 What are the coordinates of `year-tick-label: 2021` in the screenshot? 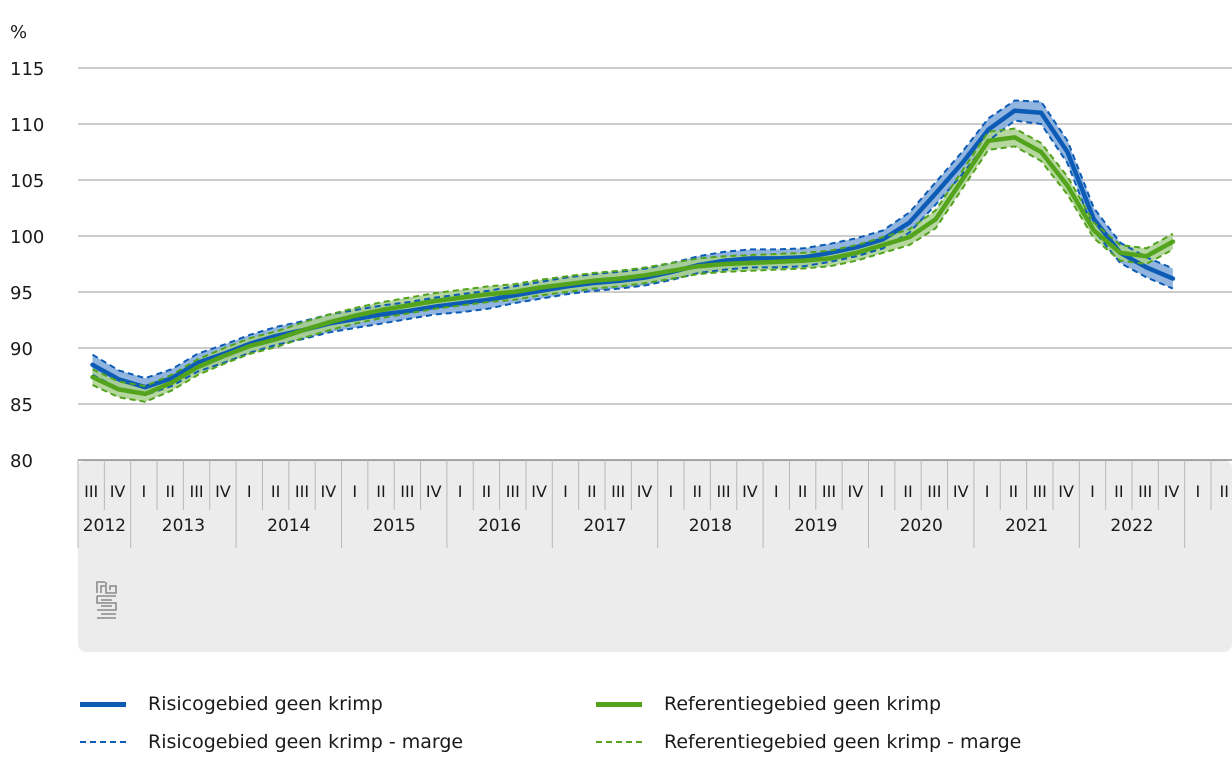 It's located at (1026, 526).